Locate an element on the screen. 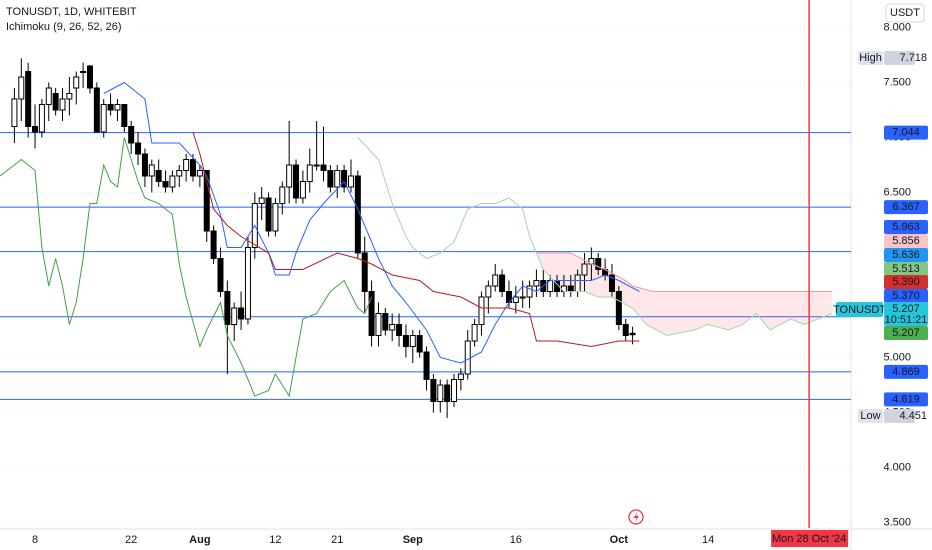  y-tick-label: 8.000 is located at coordinates (897, 27).